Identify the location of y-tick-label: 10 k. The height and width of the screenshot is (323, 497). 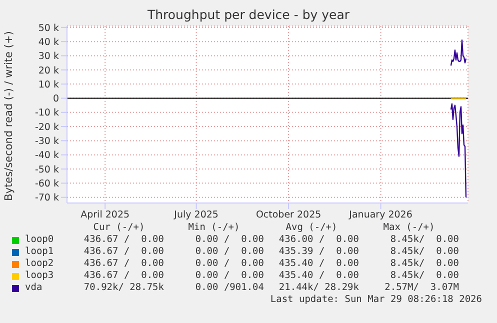
(49, 84).